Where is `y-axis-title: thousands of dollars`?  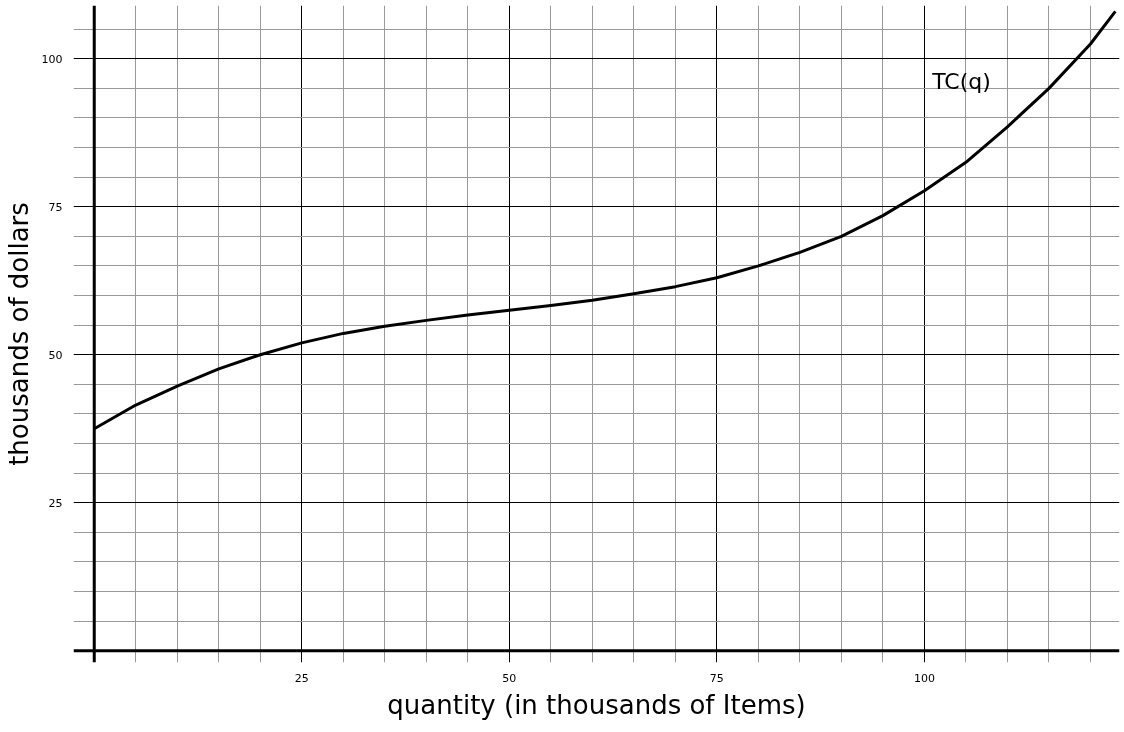
y-axis-title: thousands of dollars is located at coordinates (18, 334).